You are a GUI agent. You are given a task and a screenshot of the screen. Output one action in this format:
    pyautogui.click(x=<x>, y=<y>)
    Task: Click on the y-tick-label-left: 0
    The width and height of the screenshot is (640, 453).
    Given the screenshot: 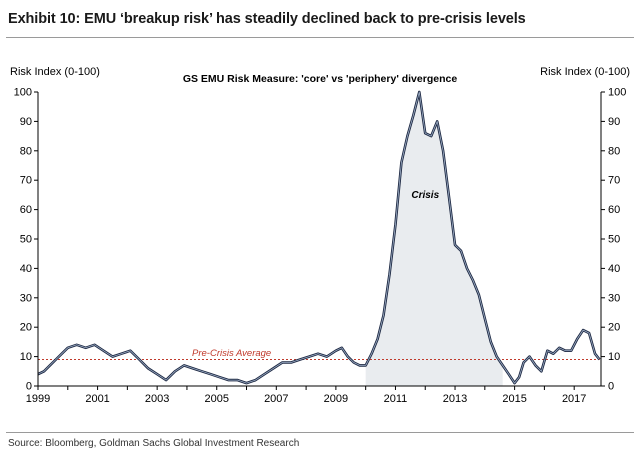 What is the action you would take?
    pyautogui.click(x=29, y=387)
    